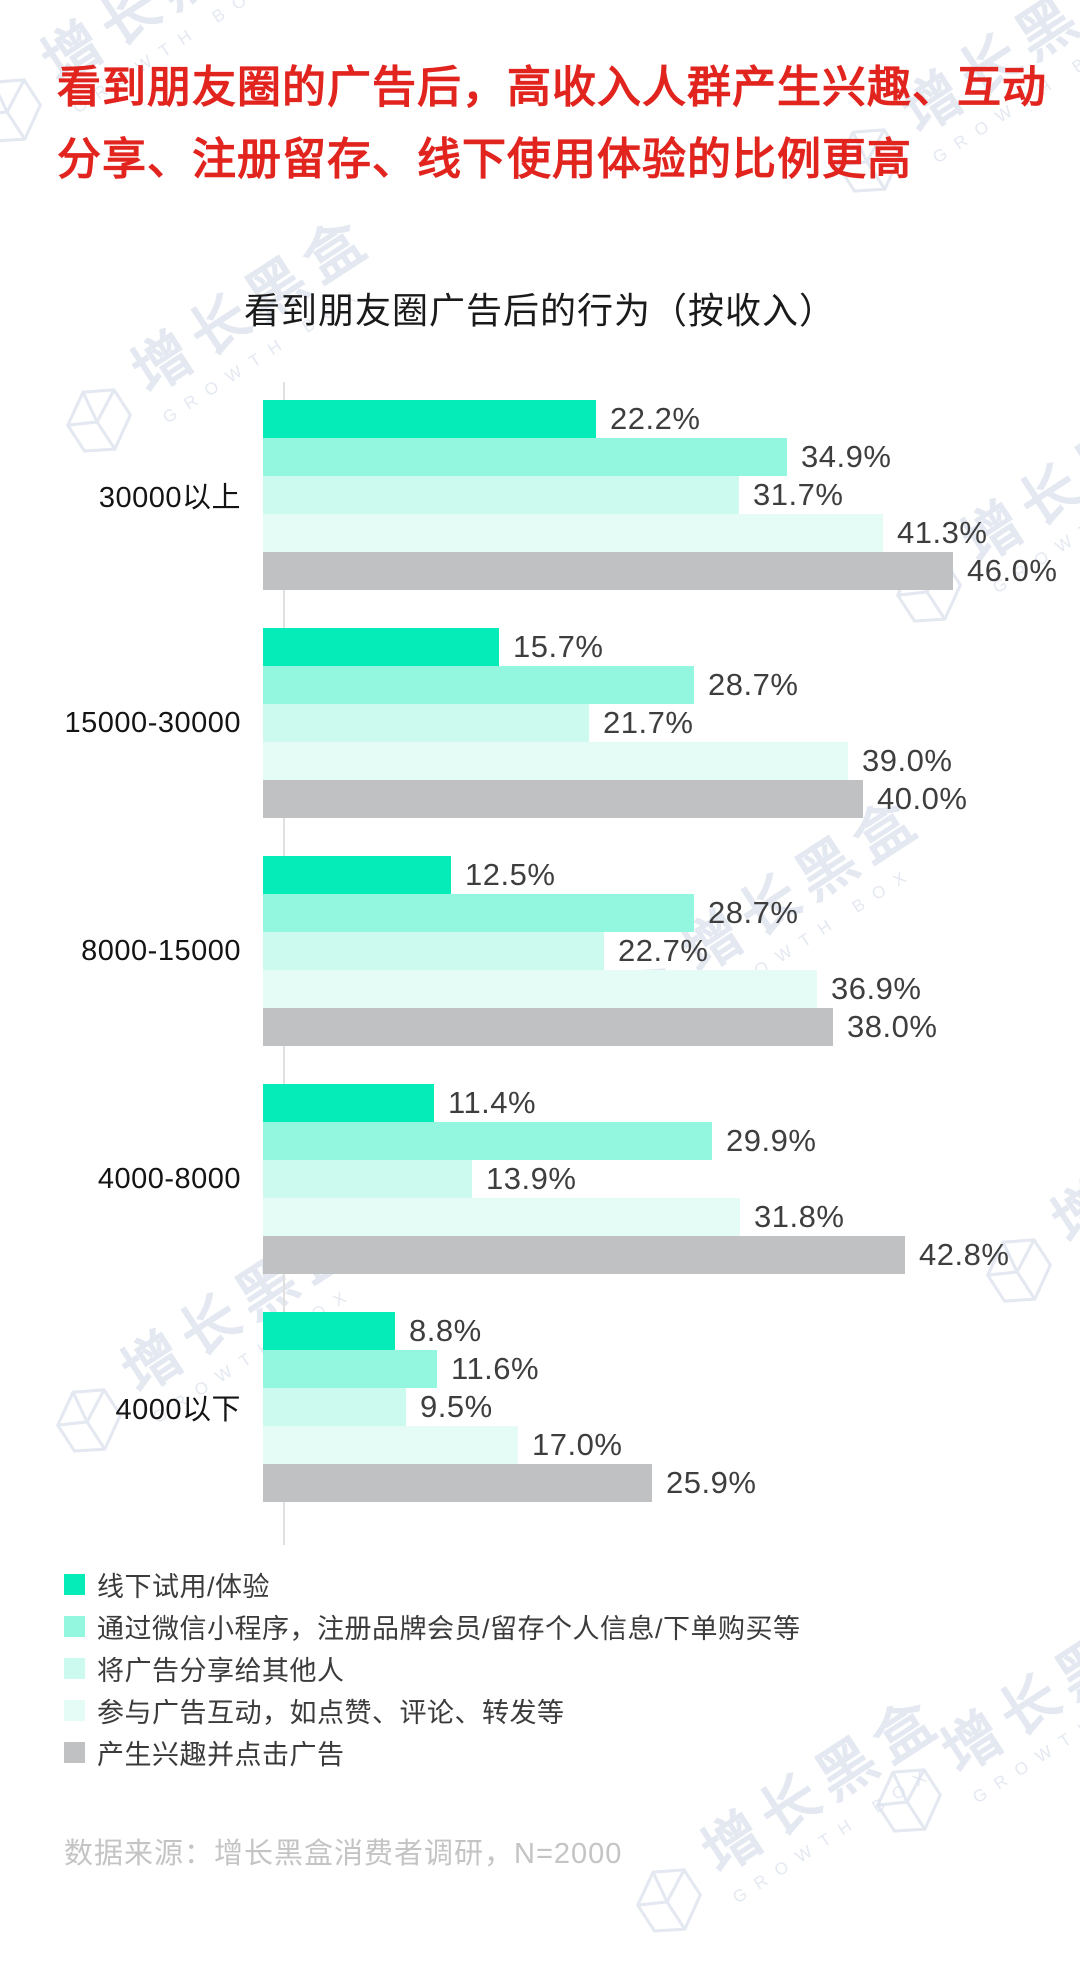 This screenshot has height=1963, width=1080. Describe the element at coordinates (131, 951) in the screenshot. I see `category-label: 8000-15000` at that location.